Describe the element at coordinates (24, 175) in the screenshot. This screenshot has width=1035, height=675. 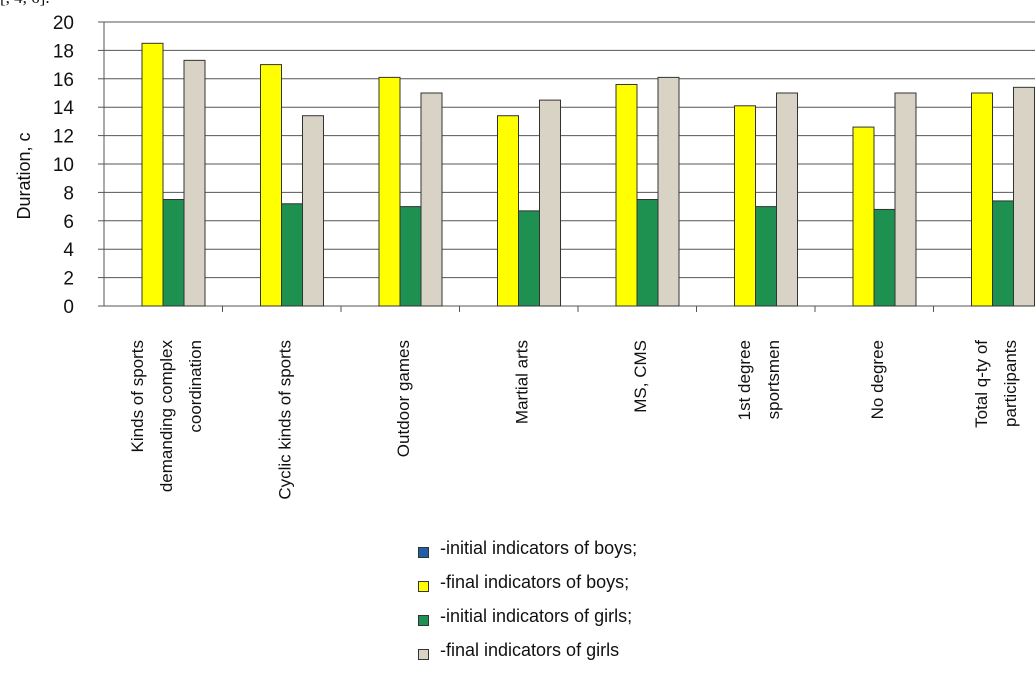
I see `y-axis-label: Duration, c` at that location.